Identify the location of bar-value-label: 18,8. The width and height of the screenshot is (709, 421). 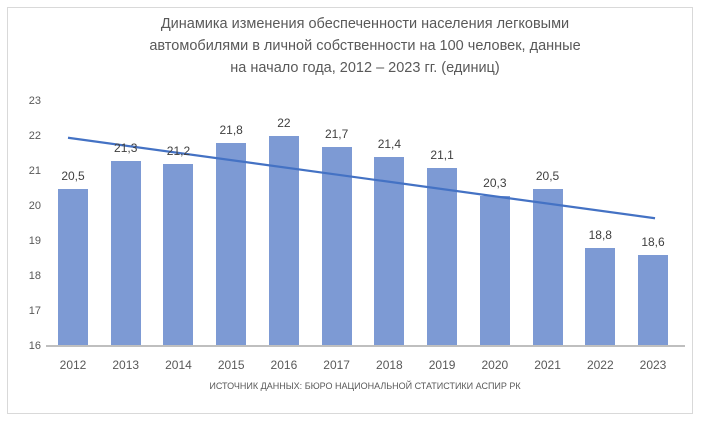
(600, 235).